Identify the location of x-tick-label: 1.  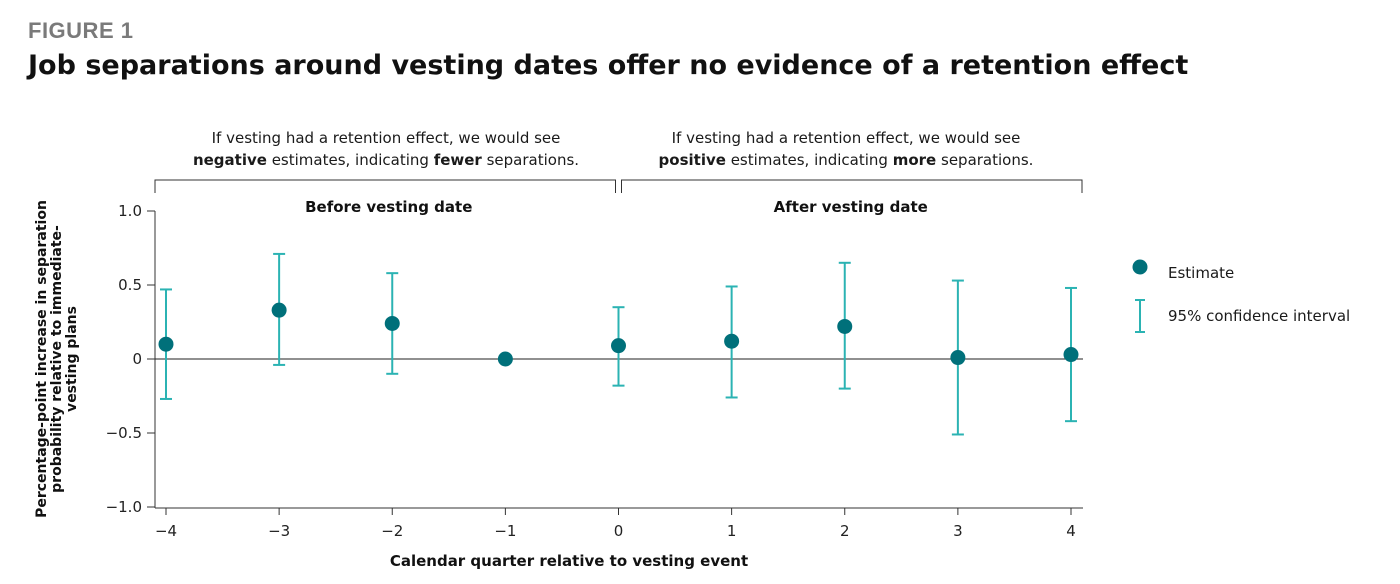
(732, 531).